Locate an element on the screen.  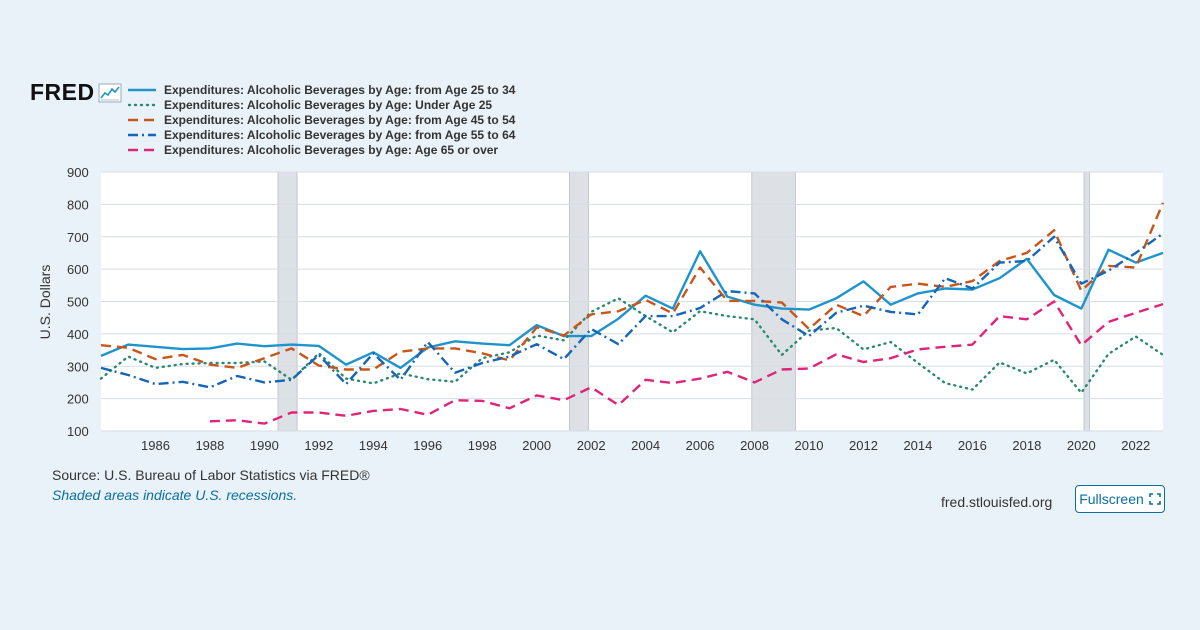
x-tick-label: 2008 is located at coordinates (754, 445).